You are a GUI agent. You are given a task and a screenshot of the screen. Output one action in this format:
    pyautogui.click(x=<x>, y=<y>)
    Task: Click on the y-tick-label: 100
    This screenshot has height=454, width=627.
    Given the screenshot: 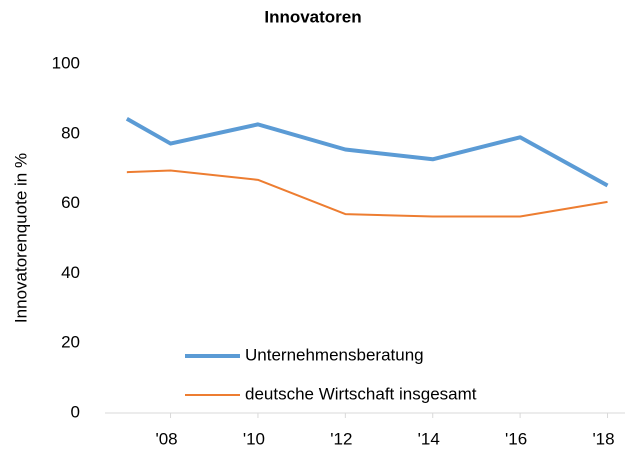 What is the action you would take?
    pyautogui.click(x=66, y=62)
    